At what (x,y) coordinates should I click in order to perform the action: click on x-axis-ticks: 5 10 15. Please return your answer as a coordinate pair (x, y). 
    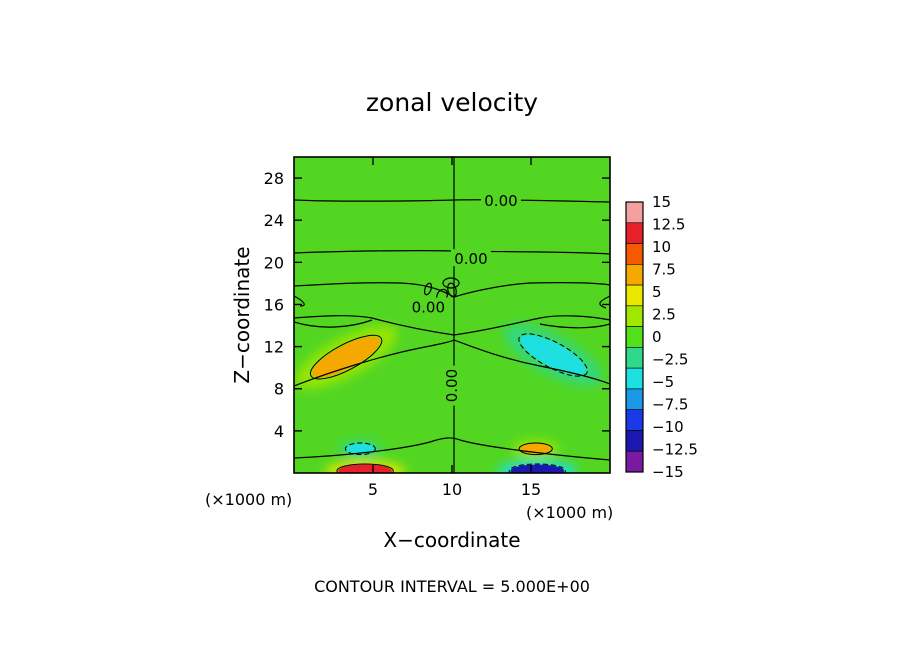
    Looking at the image, I should click on (454, 328).